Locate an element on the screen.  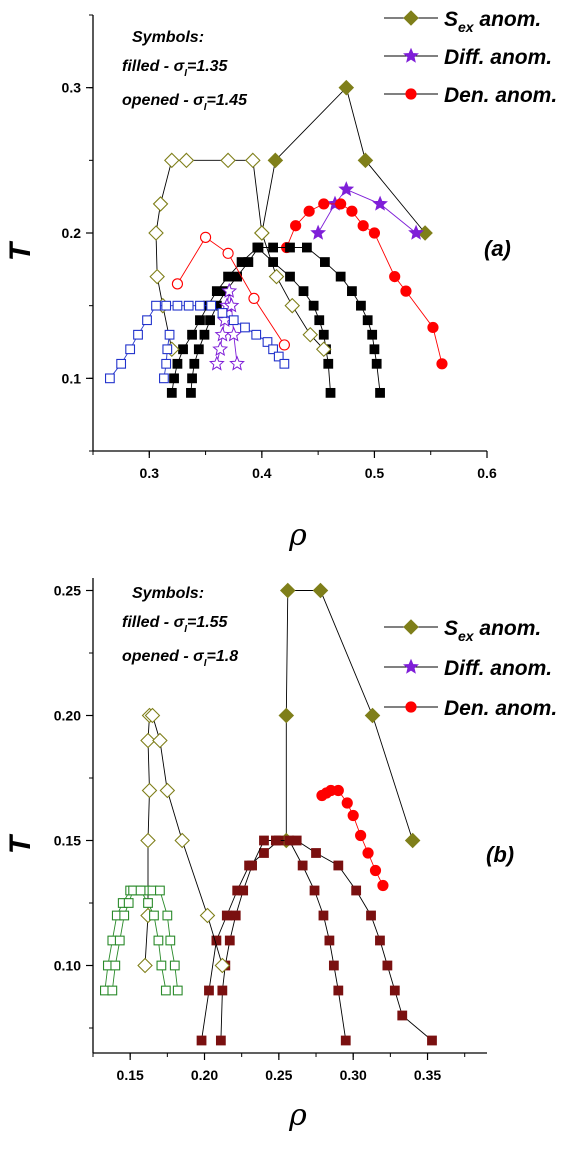
x-tick-label: 0.5 is located at coordinates (375, 473).